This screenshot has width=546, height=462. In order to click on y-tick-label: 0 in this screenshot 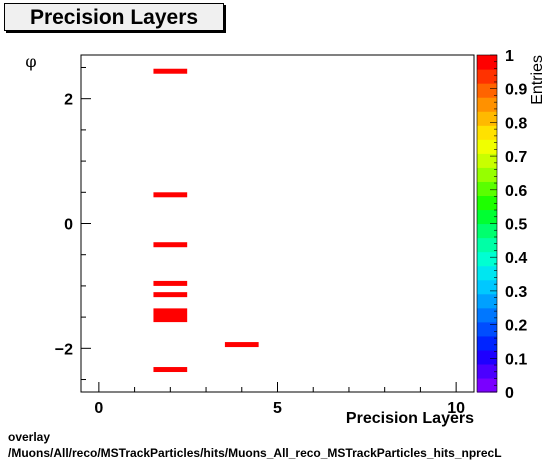, I will do `click(68, 225)`.